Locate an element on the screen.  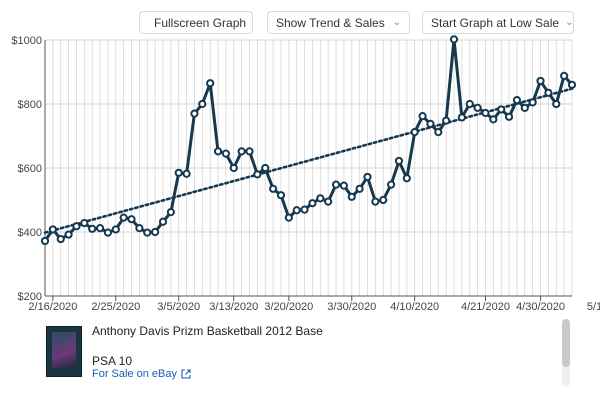
x-tick-label: 3/5/2020 is located at coordinates (178, 307).